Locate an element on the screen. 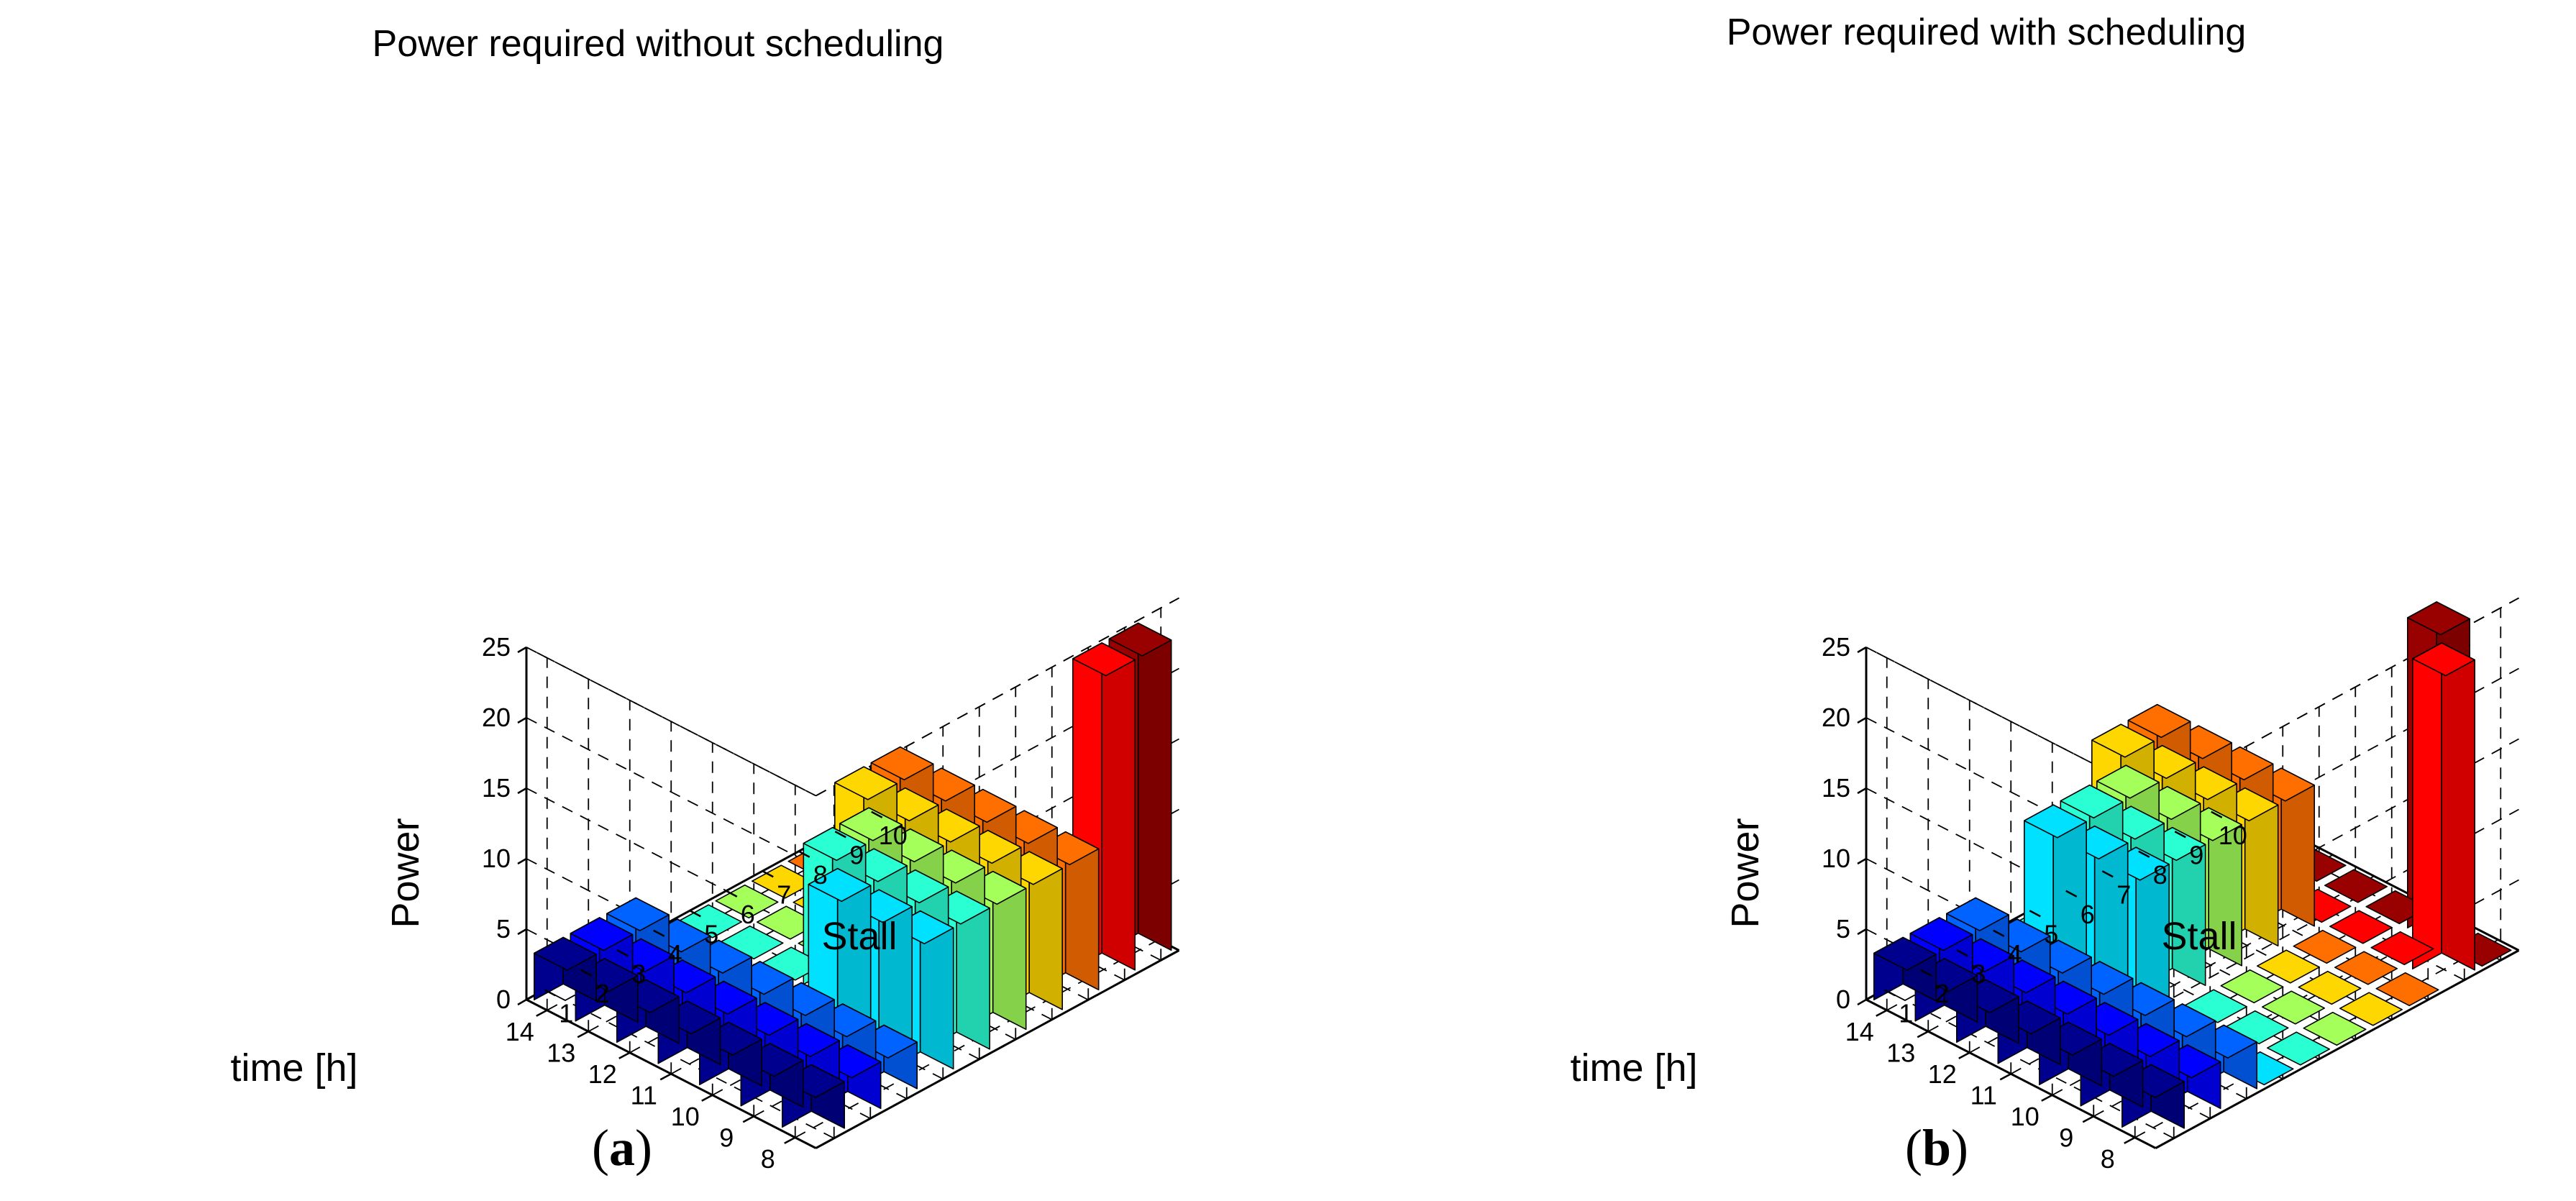 Image resolution: width=2576 pixels, height=1201 pixels. chart-title: Power required with scheduling is located at coordinates (1987, 33).